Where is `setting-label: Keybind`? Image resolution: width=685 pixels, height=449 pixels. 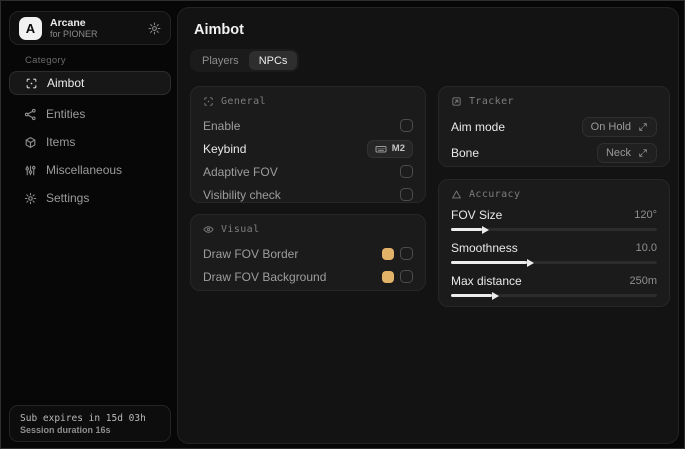
setting-label: Keybind is located at coordinates (225, 148).